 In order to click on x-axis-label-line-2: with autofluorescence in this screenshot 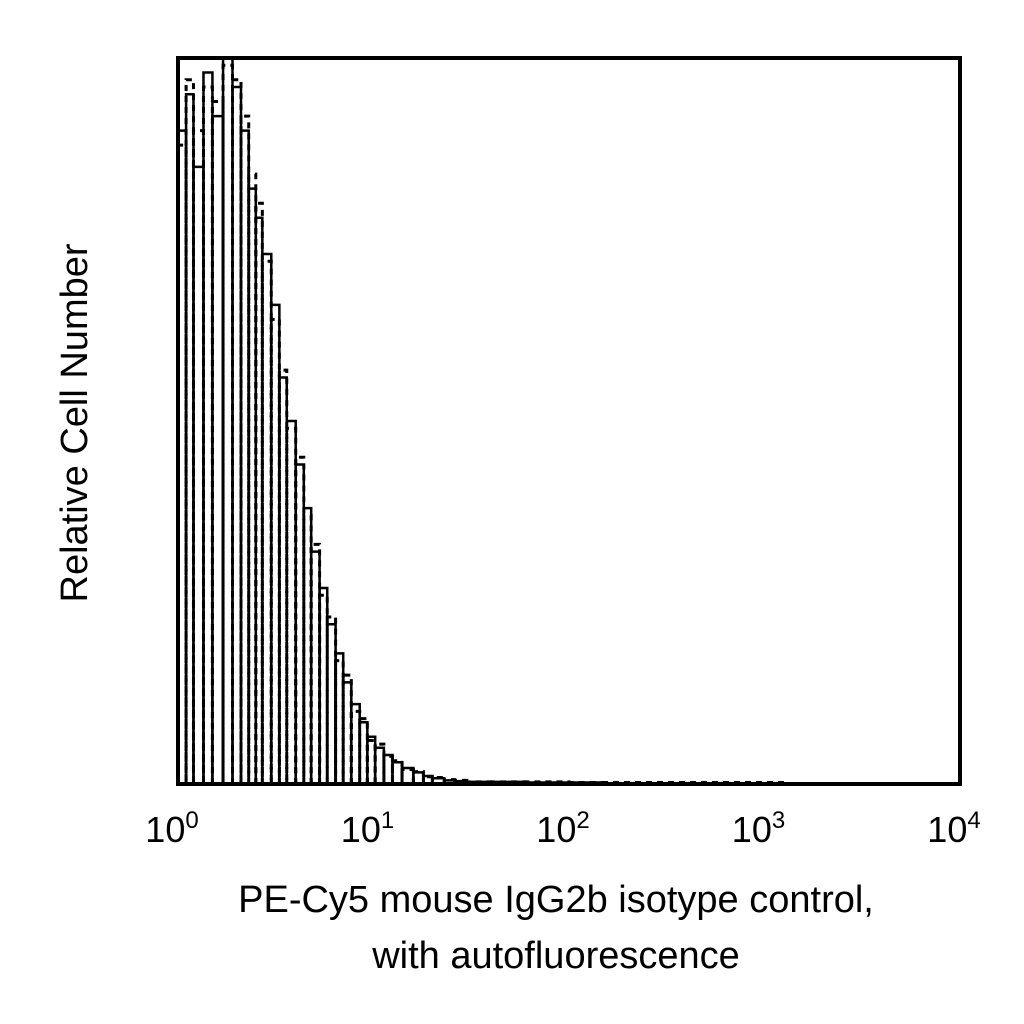, I will do `click(555, 956)`.